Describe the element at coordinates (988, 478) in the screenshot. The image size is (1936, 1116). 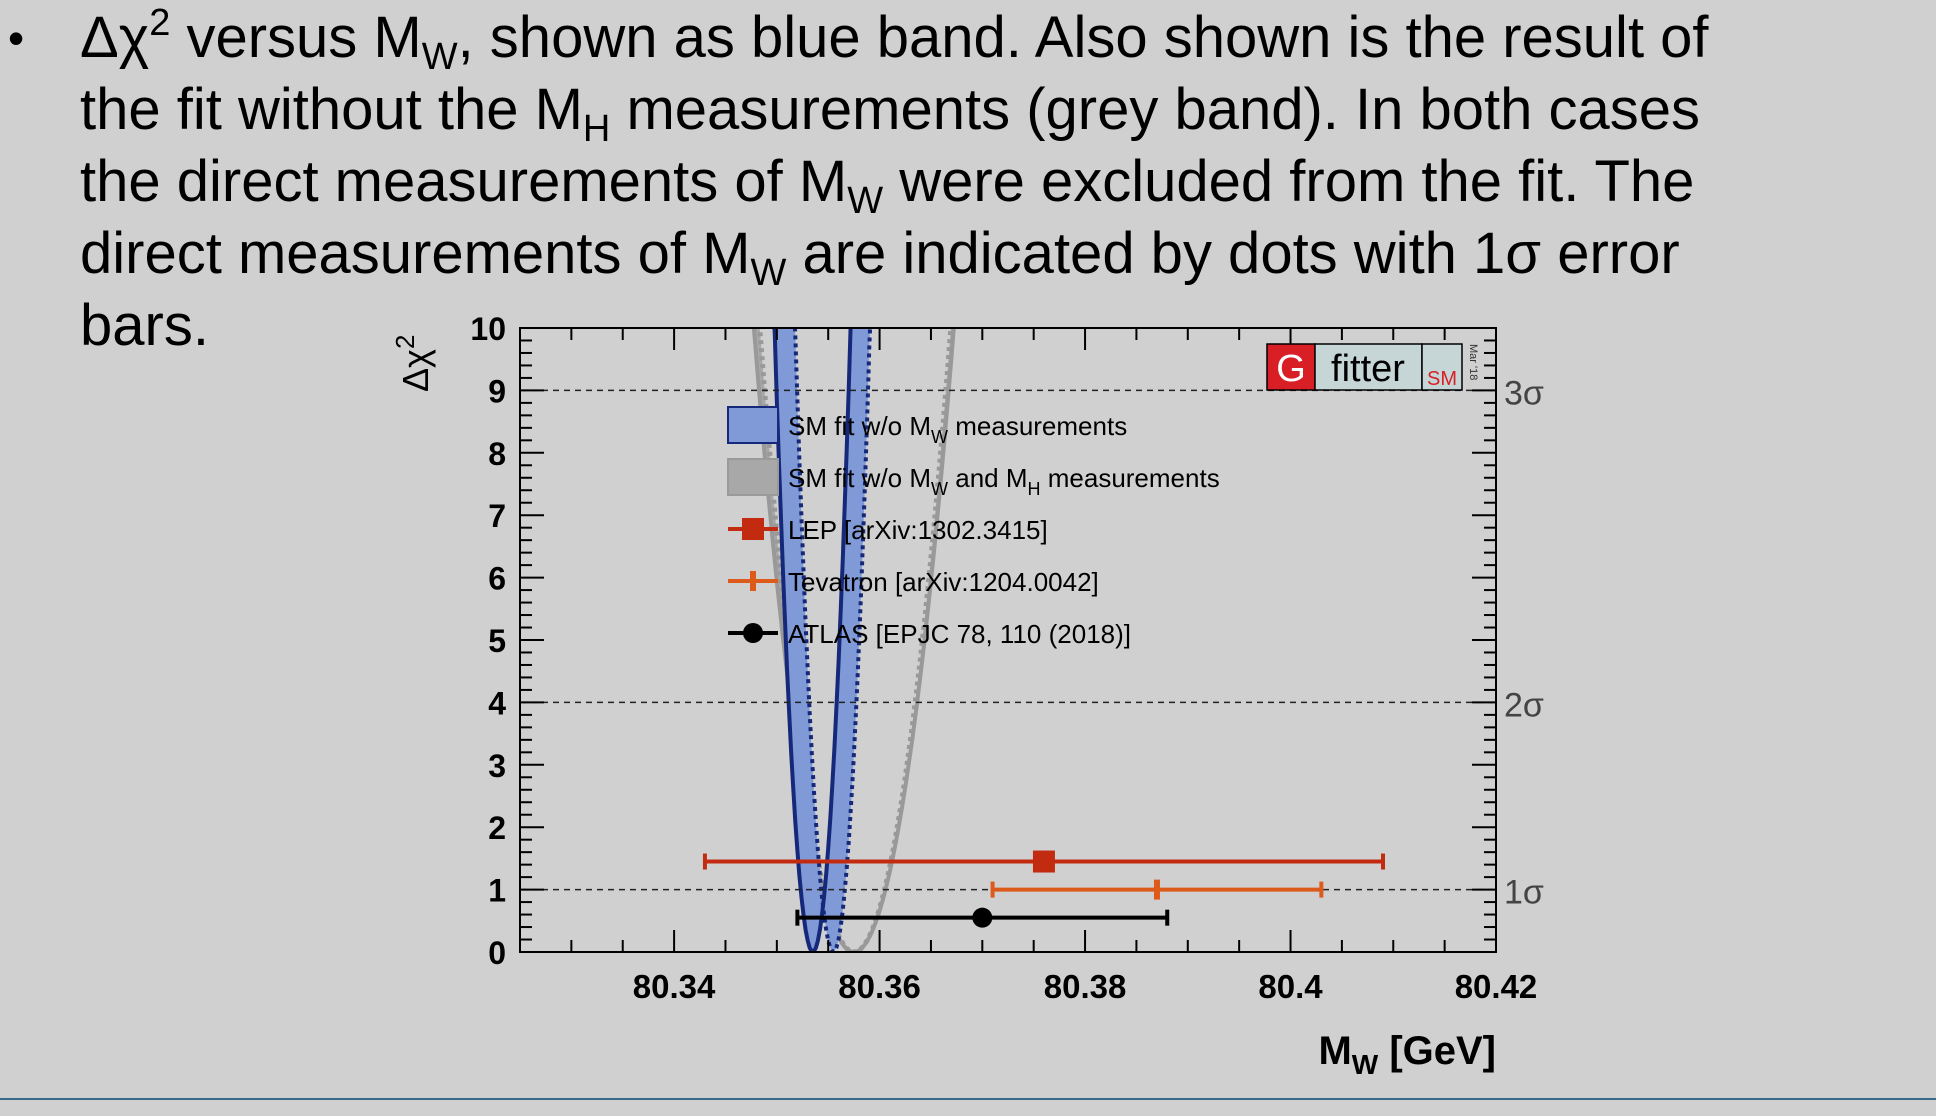
I see `legend-text-run: and M` at that location.